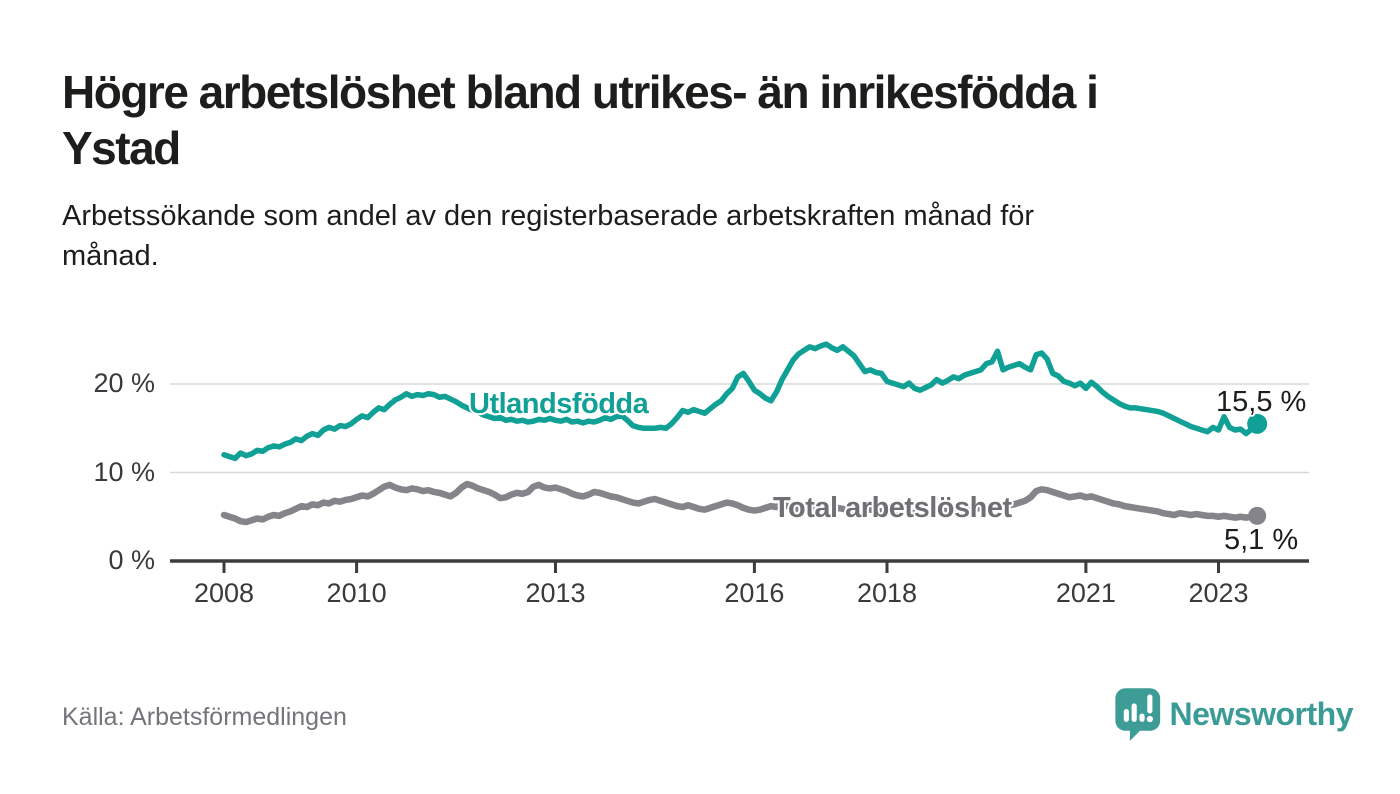 Image resolution: width=1400 pixels, height=794 pixels. What do you see at coordinates (131, 560) in the screenshot?
I see `y-tick-label: 0 %` at bounding box center [131, 560].